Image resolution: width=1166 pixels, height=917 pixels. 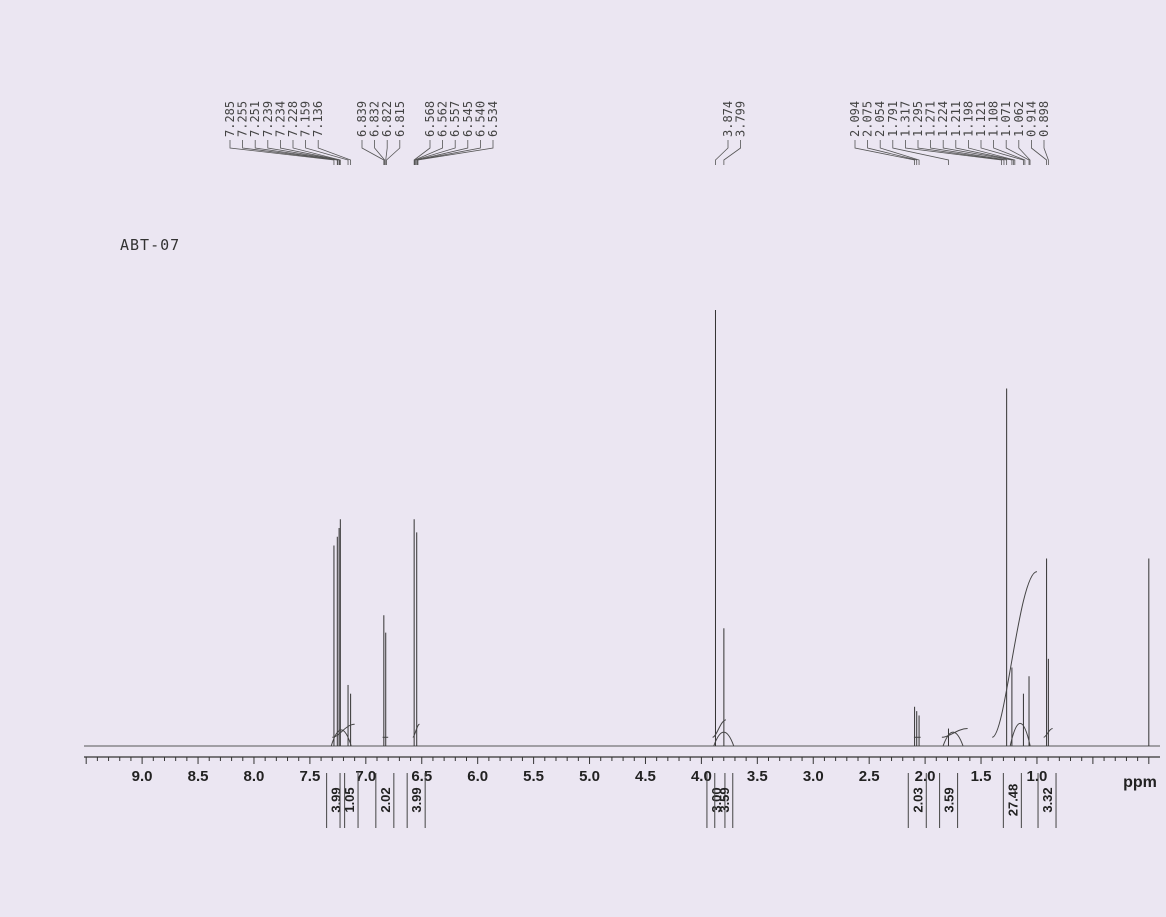 I want to click on integration-value: 3.99, so click(x=416, y=799).